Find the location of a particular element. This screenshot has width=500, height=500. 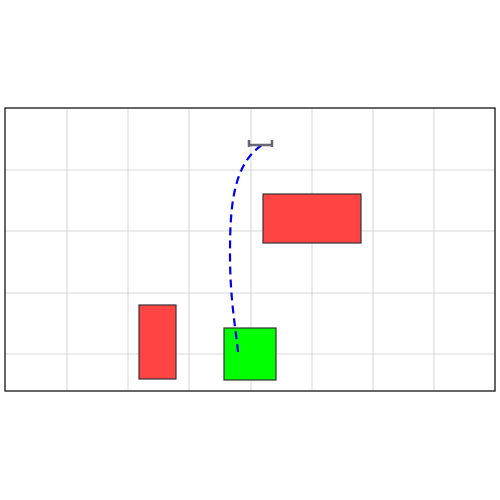

gripper-icon is located at coordinates (260, 143).